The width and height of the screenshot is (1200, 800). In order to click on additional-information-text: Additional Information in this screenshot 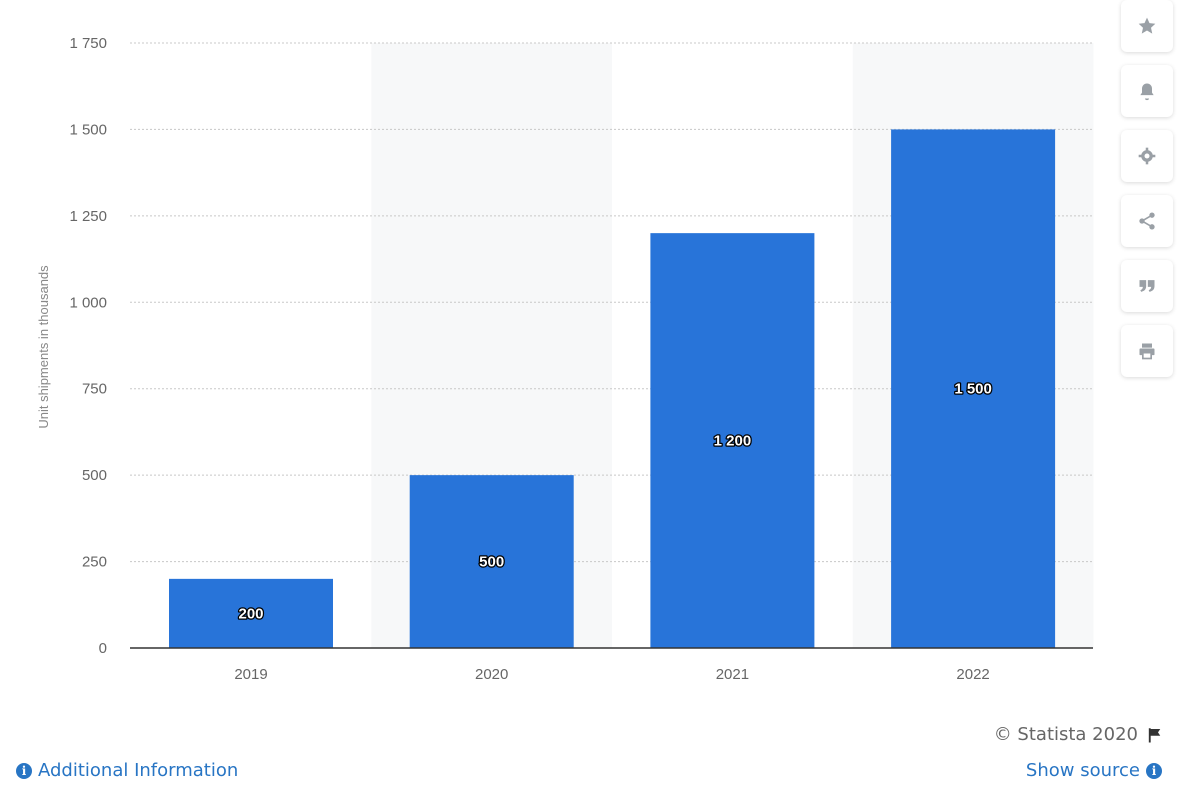, I will do `click(138, 770)`.